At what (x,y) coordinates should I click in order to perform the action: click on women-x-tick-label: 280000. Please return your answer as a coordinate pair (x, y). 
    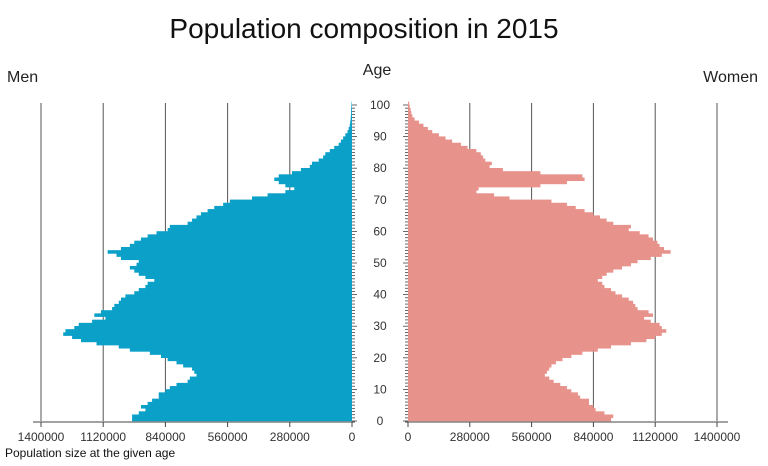
    Looking at the image, I should click on (470, 437).